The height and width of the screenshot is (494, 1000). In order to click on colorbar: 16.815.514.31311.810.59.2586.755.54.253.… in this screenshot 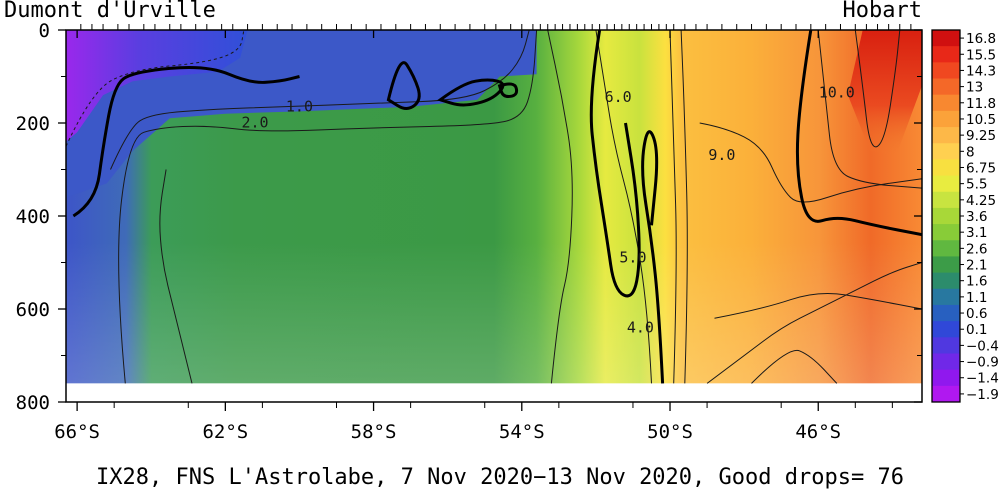, I will do `click(965, 216)`.